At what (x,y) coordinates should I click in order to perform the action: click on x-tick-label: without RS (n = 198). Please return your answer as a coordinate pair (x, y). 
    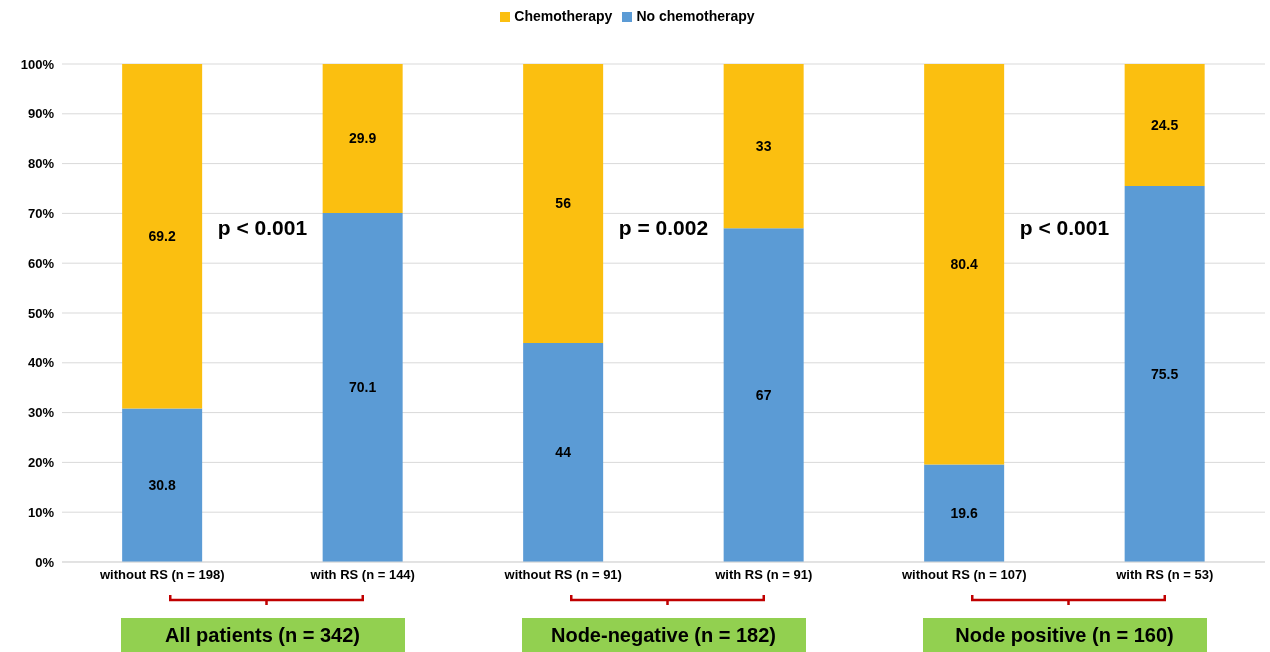
    Looking at the image, I should click on (161, 575).